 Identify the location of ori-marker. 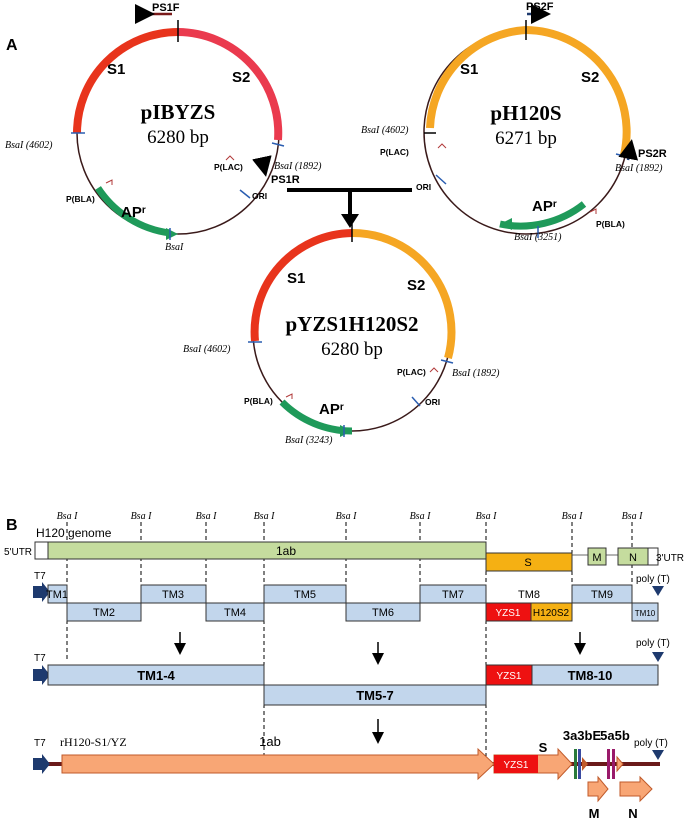
(245, 194).